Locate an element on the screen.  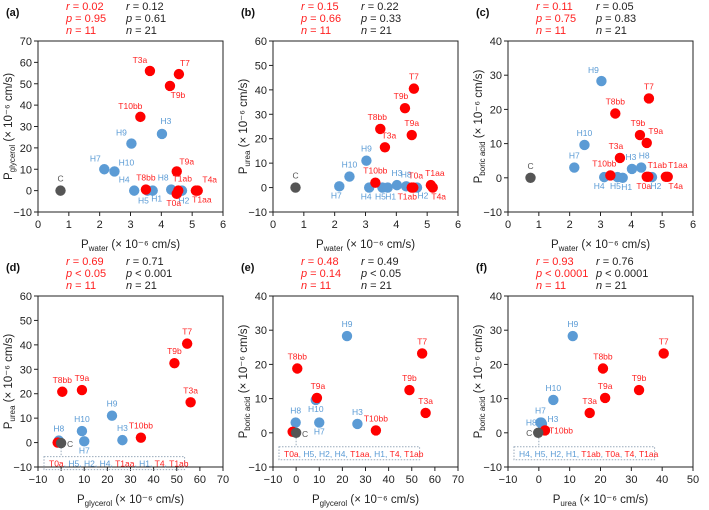
point-T9a is located at coordinates (411, 135).